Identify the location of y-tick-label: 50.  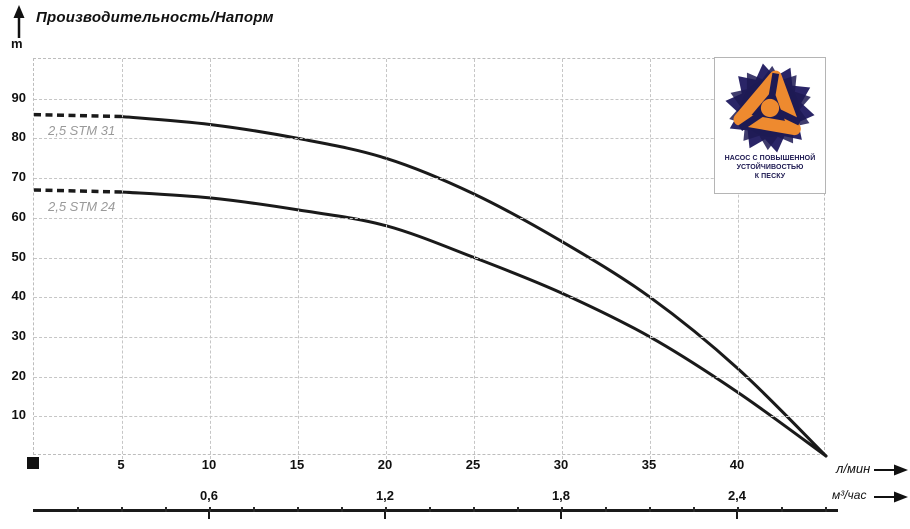
(18, 256).